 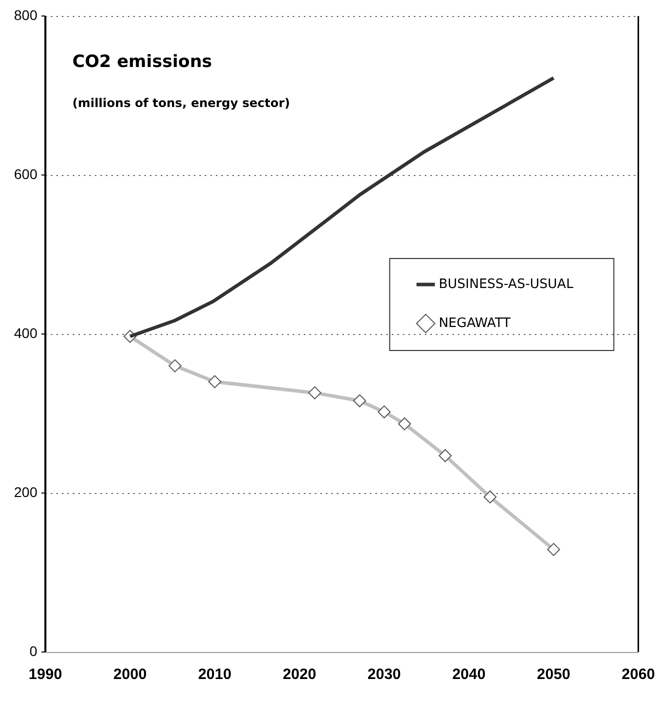 I want to click on x-tick-label: 2020, so click(x=299, y=675).